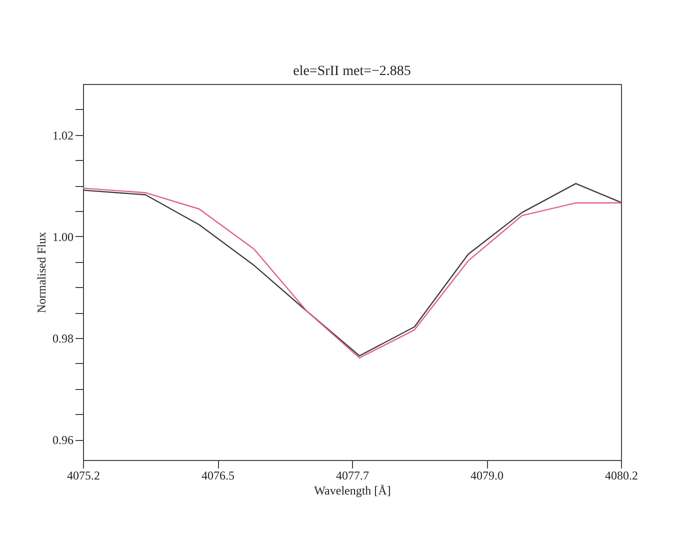 This screenshot has width=698, height=538. What do you see at coordinates (352, 475) in the screenshot?
I see `x-tick-label: 4077.7` at bounding box center [352, 475].